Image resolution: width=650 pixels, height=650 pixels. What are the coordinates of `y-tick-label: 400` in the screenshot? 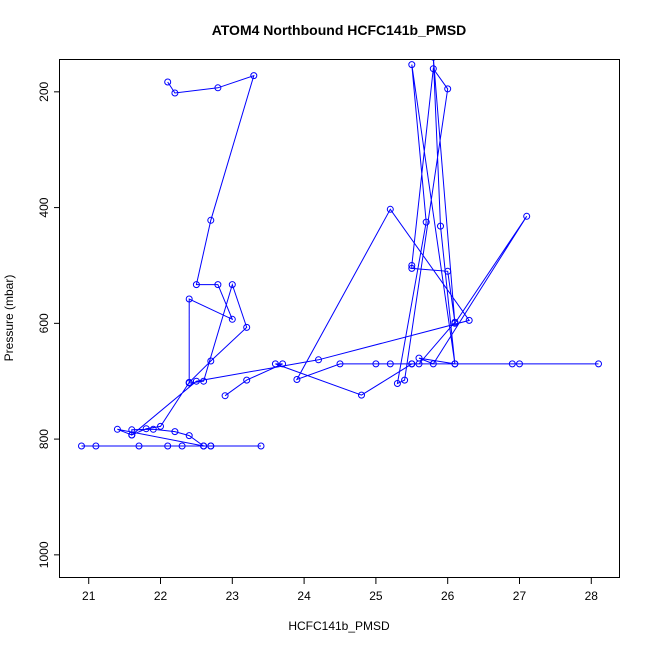 It's located at (44, 207).